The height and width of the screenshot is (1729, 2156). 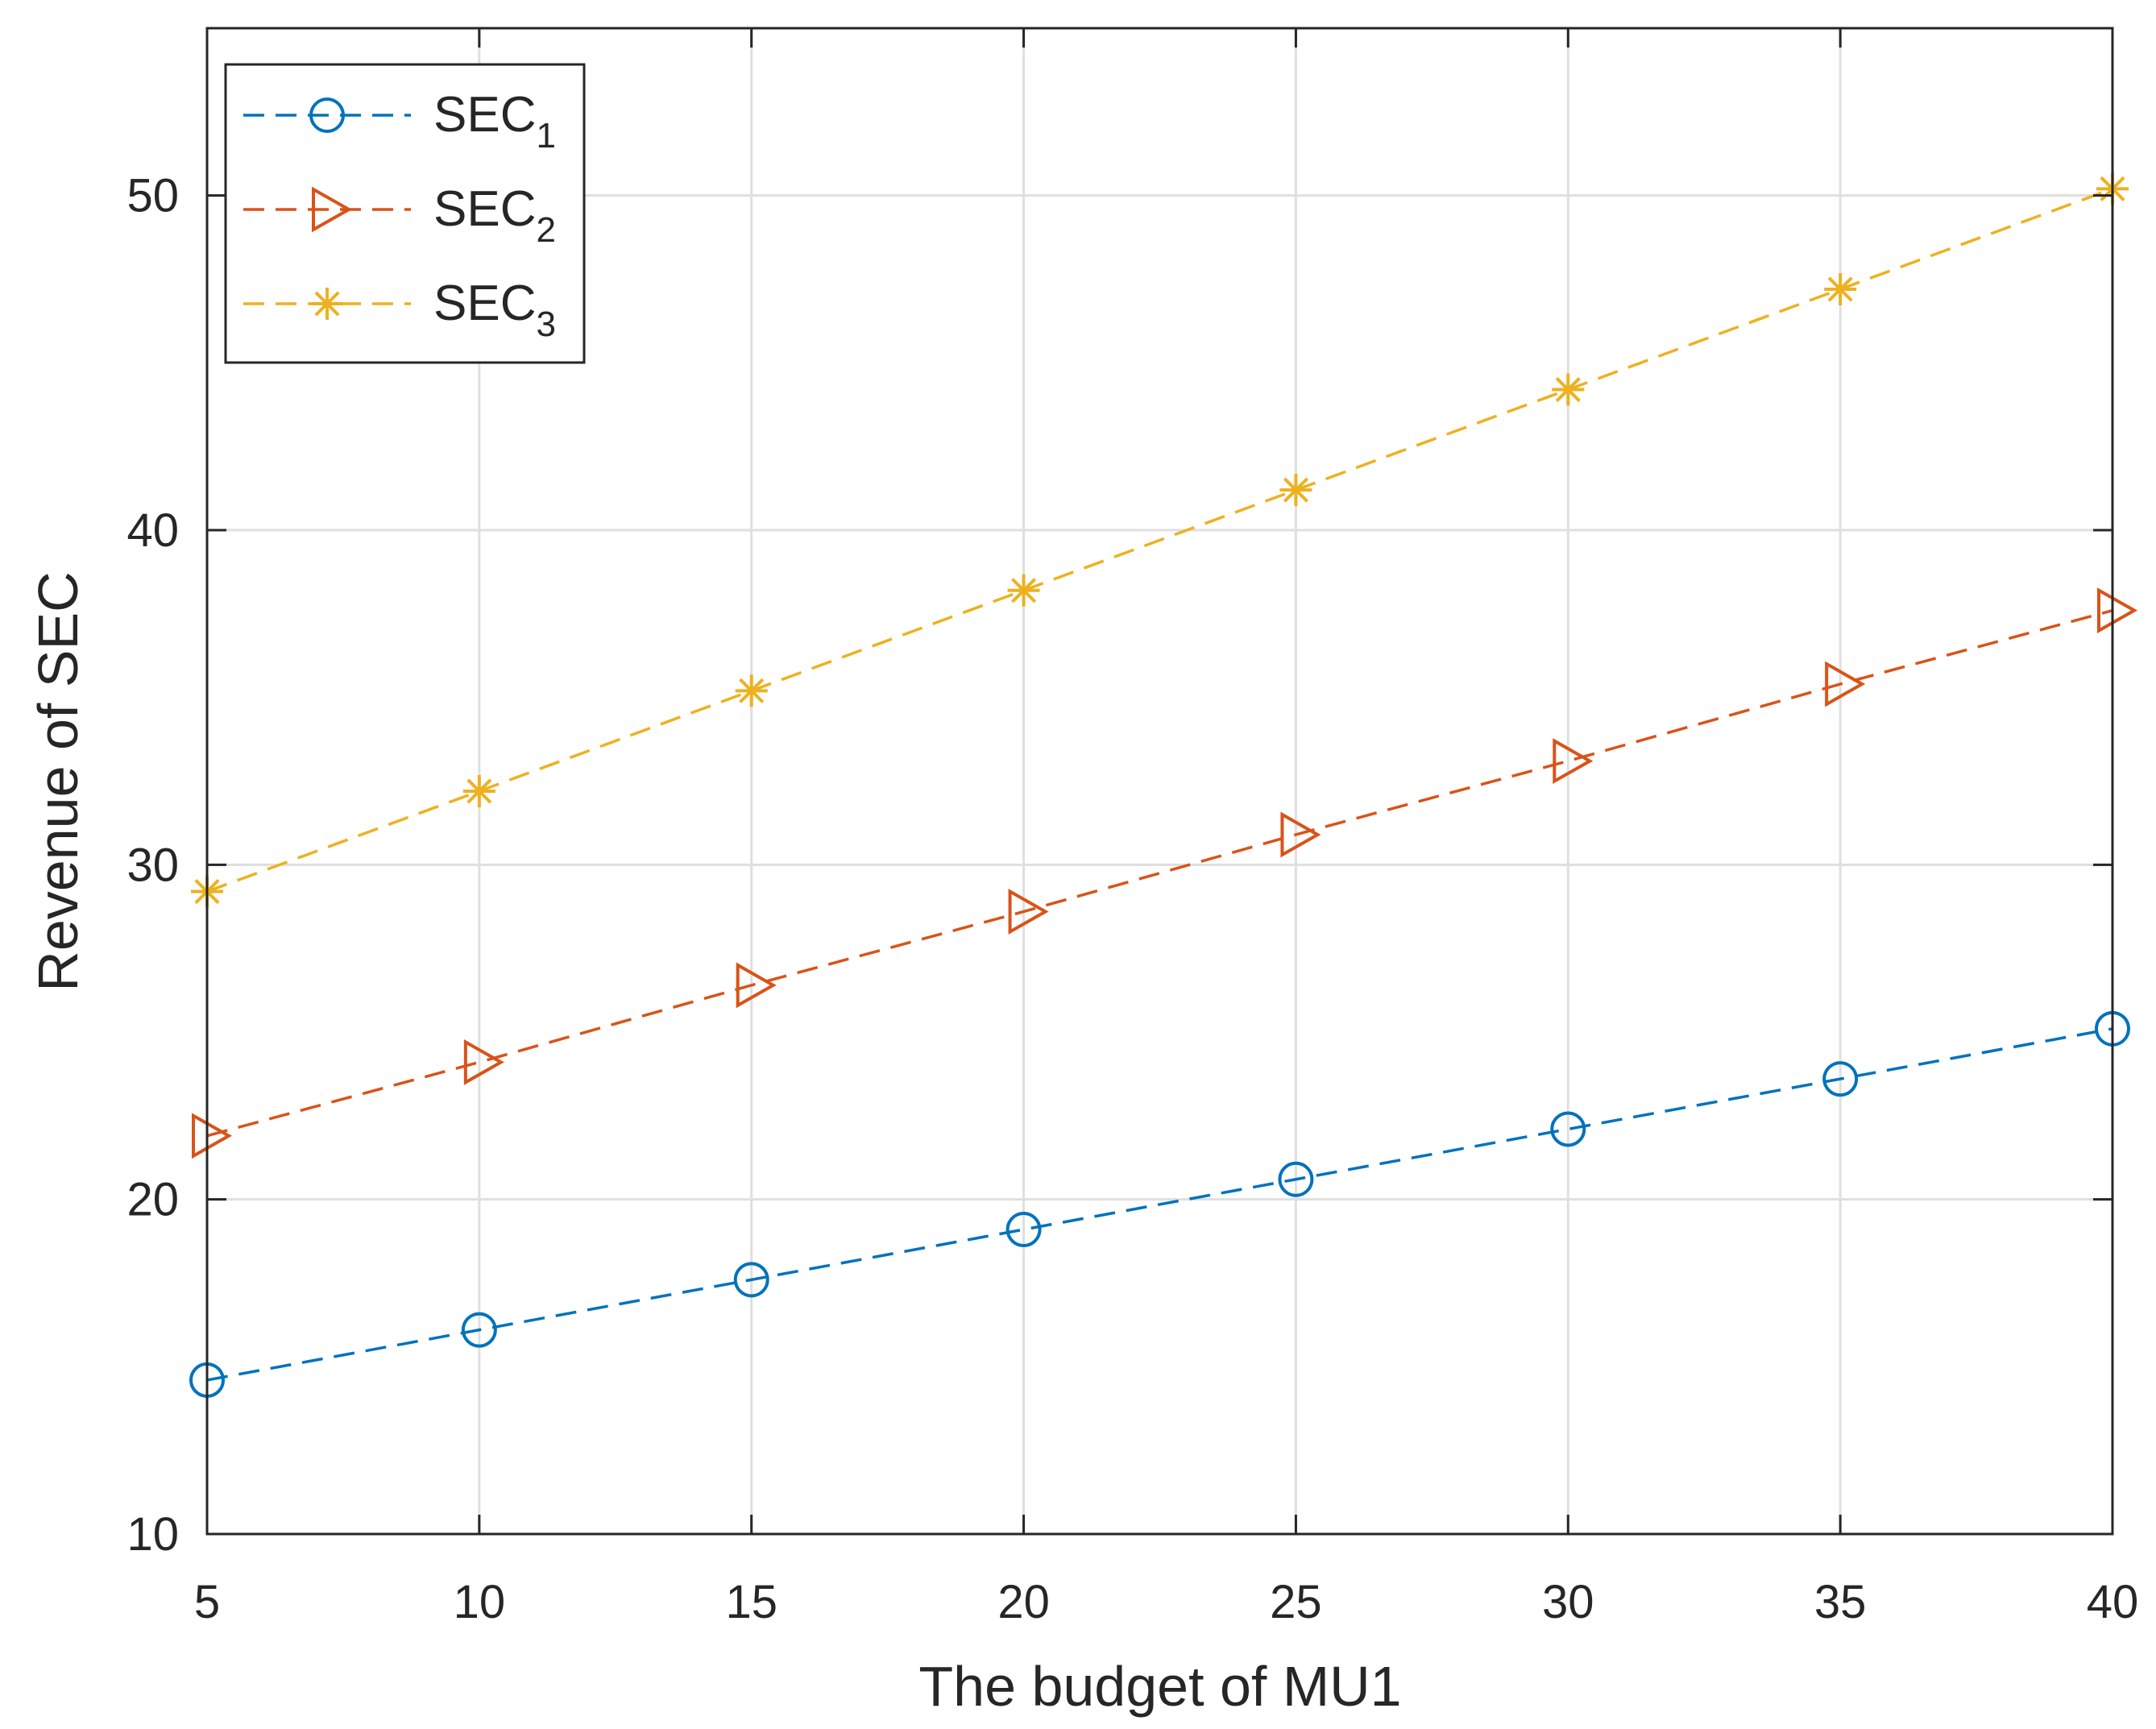 I want to click on x-tick-label: 15, so click(x=751, y=1602).